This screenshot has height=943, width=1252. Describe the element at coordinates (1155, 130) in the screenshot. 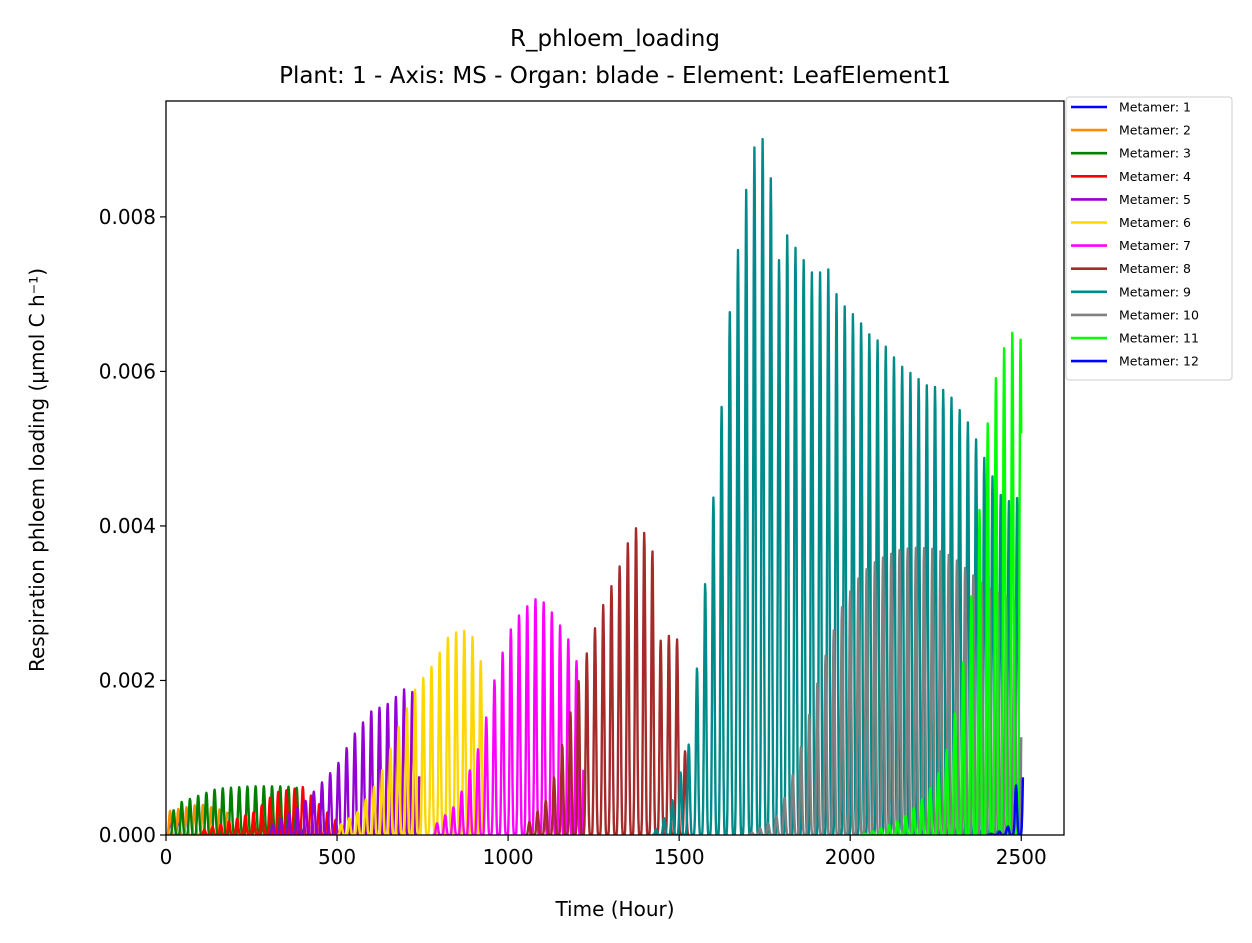

I see `legend-label: Metamer: 2` at that location.